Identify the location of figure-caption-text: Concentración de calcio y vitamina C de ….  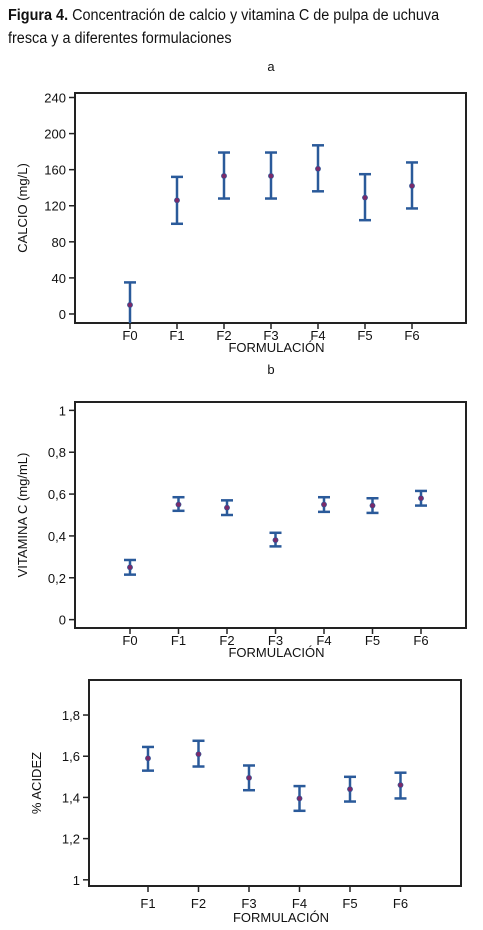
(224, 27).